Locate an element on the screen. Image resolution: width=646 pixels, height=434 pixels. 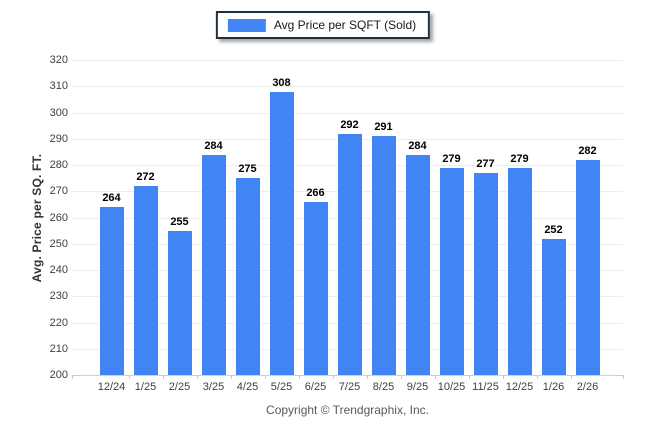
y-tick-label: 300 is located at coordinates (58, 112).